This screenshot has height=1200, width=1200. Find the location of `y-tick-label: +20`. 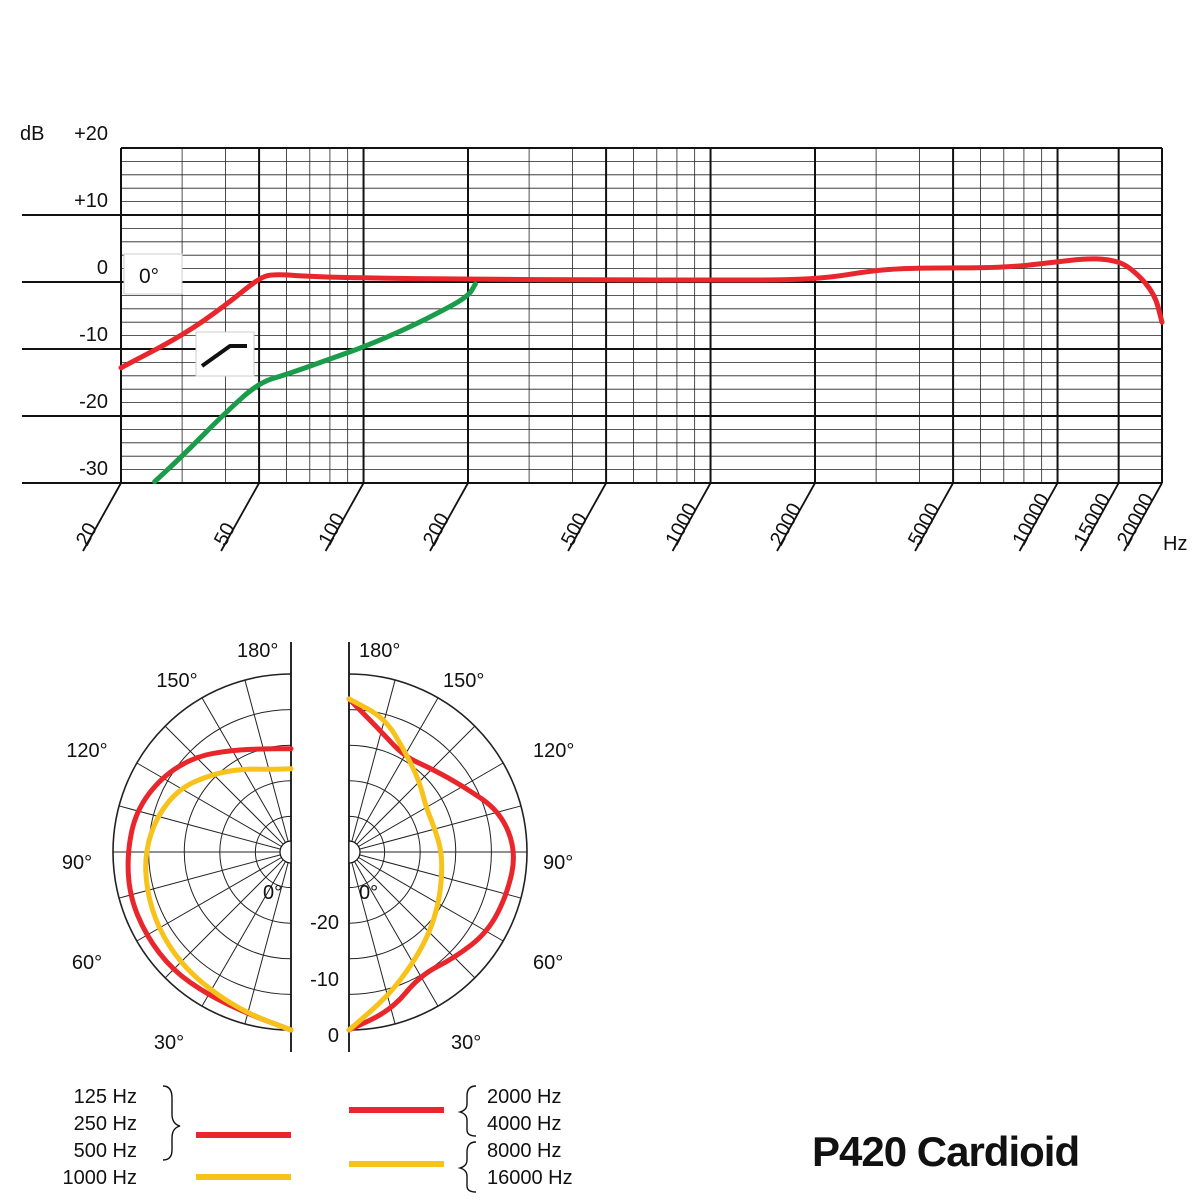

y-tick-label: +20 is located at coordinates (91, 134).